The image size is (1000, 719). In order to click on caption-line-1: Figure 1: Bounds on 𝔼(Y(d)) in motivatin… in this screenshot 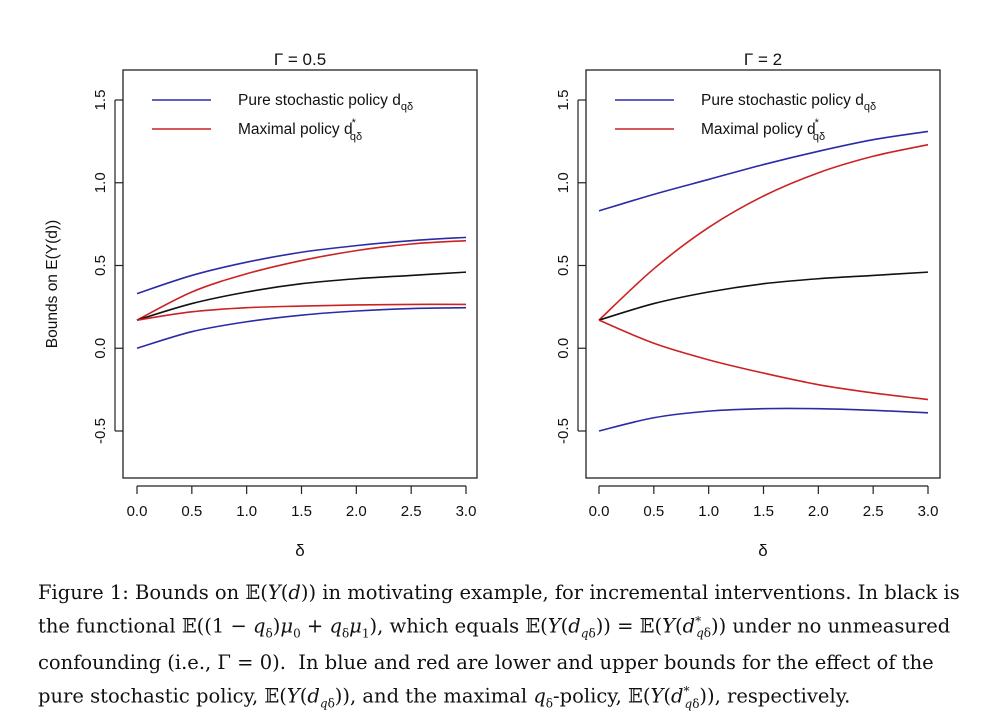, I will do `click(499, 592)`.